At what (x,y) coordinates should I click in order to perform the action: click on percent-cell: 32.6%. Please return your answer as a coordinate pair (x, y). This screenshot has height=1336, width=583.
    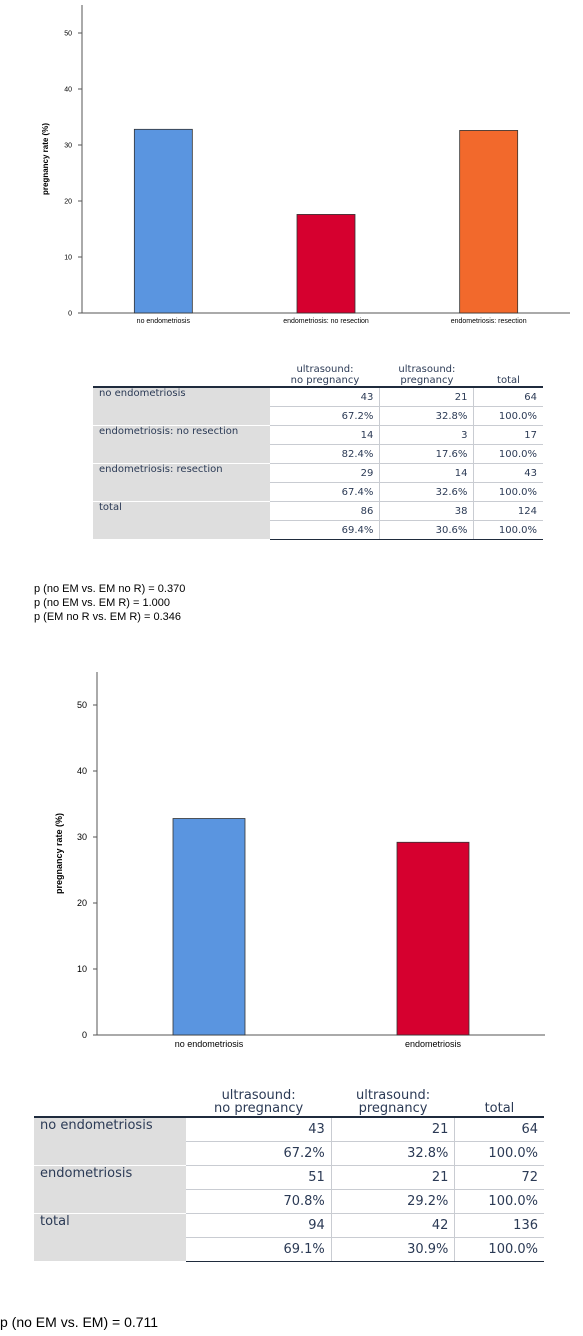
    Looking at the image, I should click on (427, 492).